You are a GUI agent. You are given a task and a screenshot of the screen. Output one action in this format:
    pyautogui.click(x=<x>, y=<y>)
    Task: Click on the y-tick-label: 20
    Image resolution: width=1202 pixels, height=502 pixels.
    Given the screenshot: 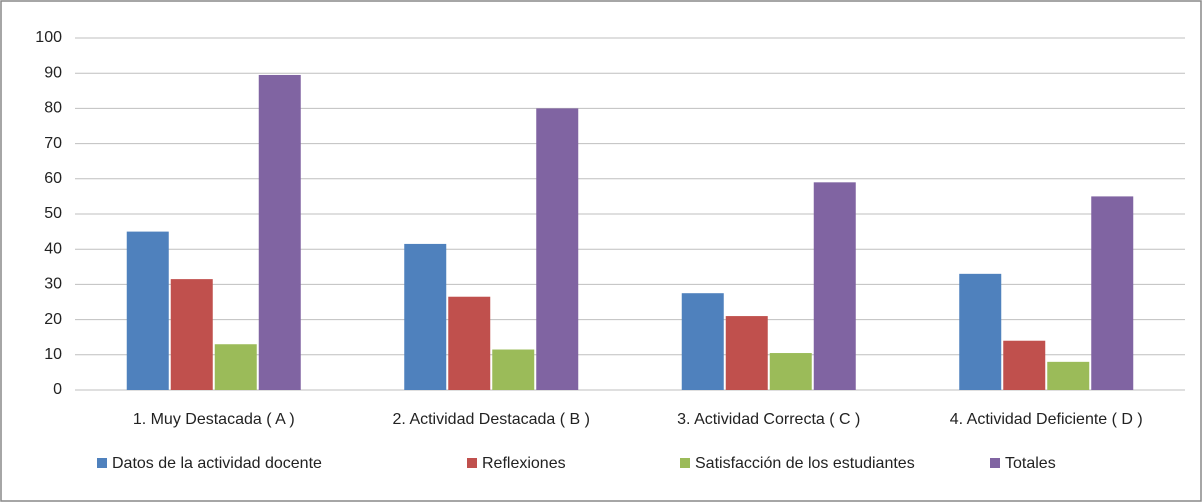 What is the action you would take?
    pyautogui.click(x=53, y=319)
    